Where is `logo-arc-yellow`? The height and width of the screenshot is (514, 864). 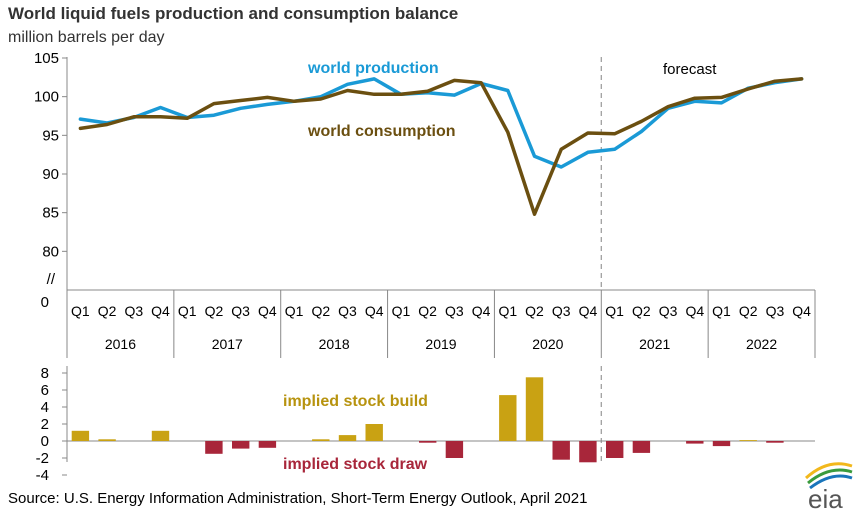 logo-arc-yellow is located at coordinates (828, 471).